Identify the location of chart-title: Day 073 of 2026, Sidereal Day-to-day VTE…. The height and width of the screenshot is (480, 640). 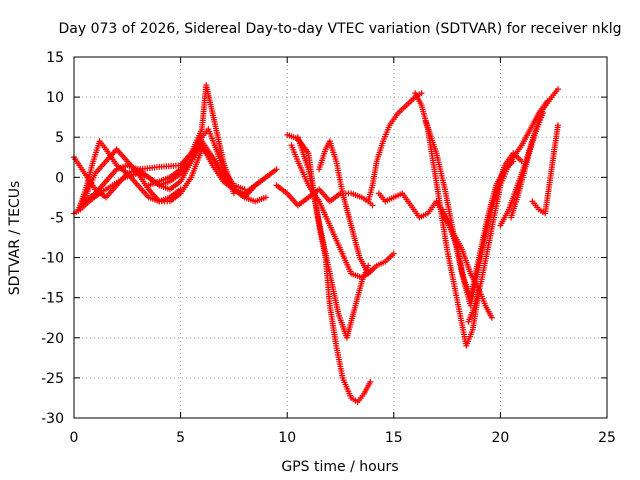
(340, 29).